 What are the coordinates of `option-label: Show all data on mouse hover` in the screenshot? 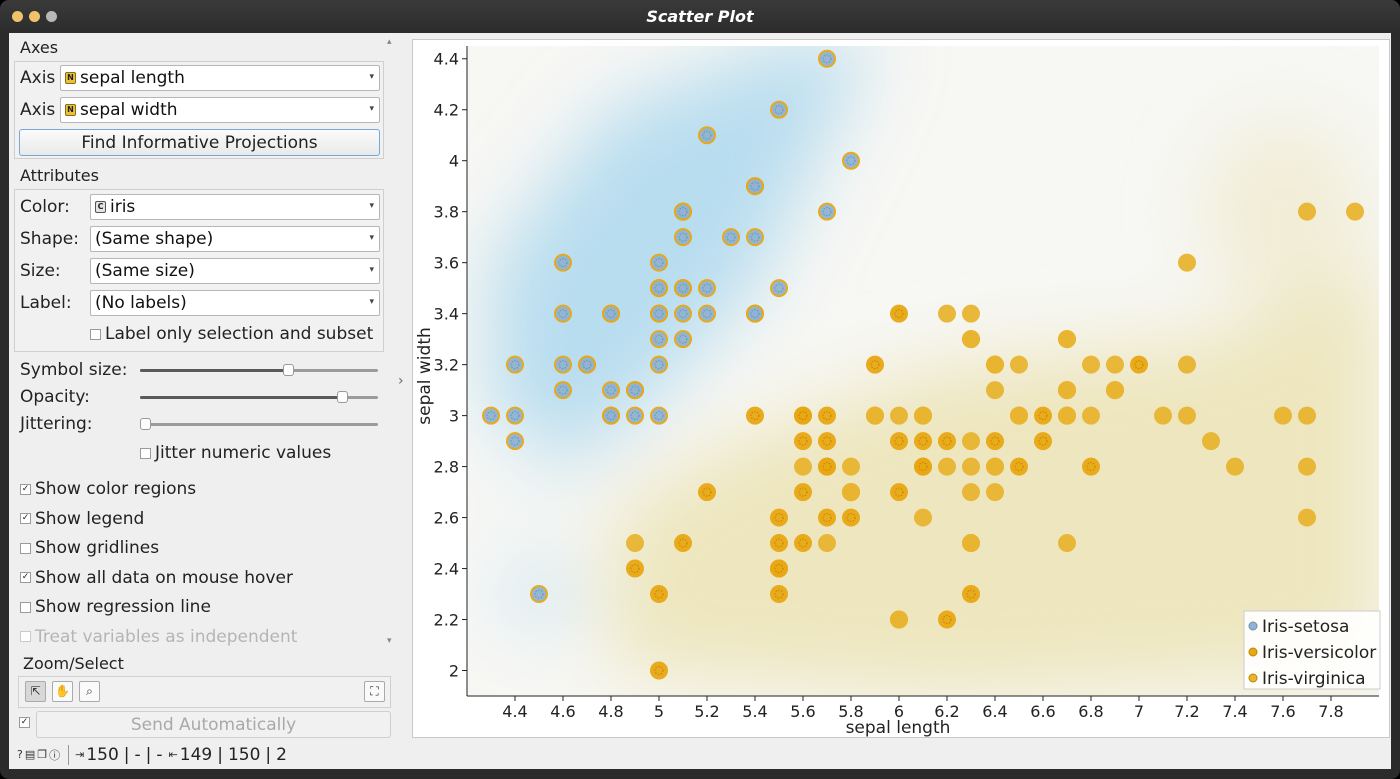 It's located at (164, 577).